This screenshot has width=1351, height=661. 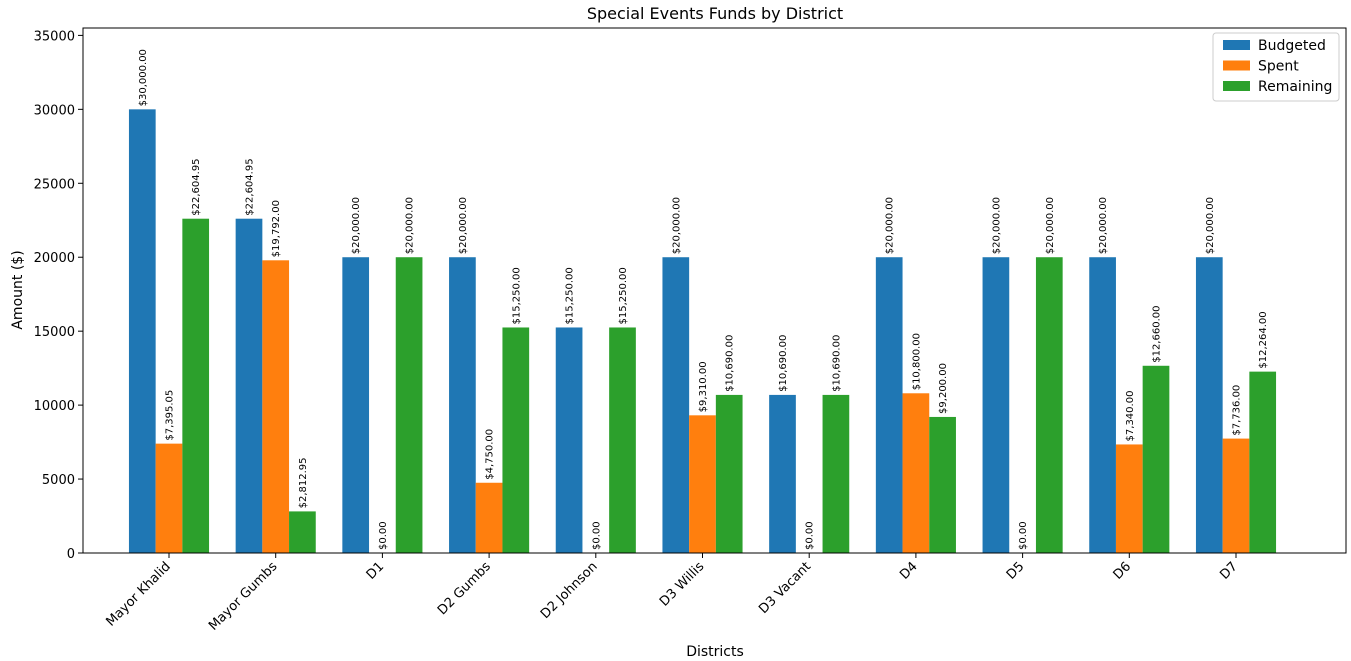 What do you see at coordinates (1123, 571) in the screenshot?
I see `x-tick-label: D6` at bounding box center [1123, 571].